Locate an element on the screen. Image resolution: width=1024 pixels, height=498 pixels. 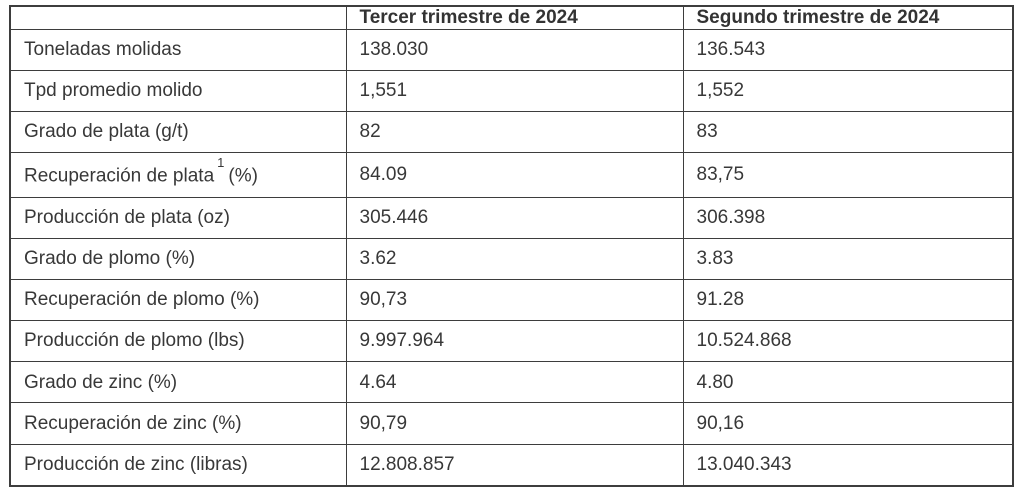
q3-value-cell: 9.997.964 is located at coordinates (514, 341).